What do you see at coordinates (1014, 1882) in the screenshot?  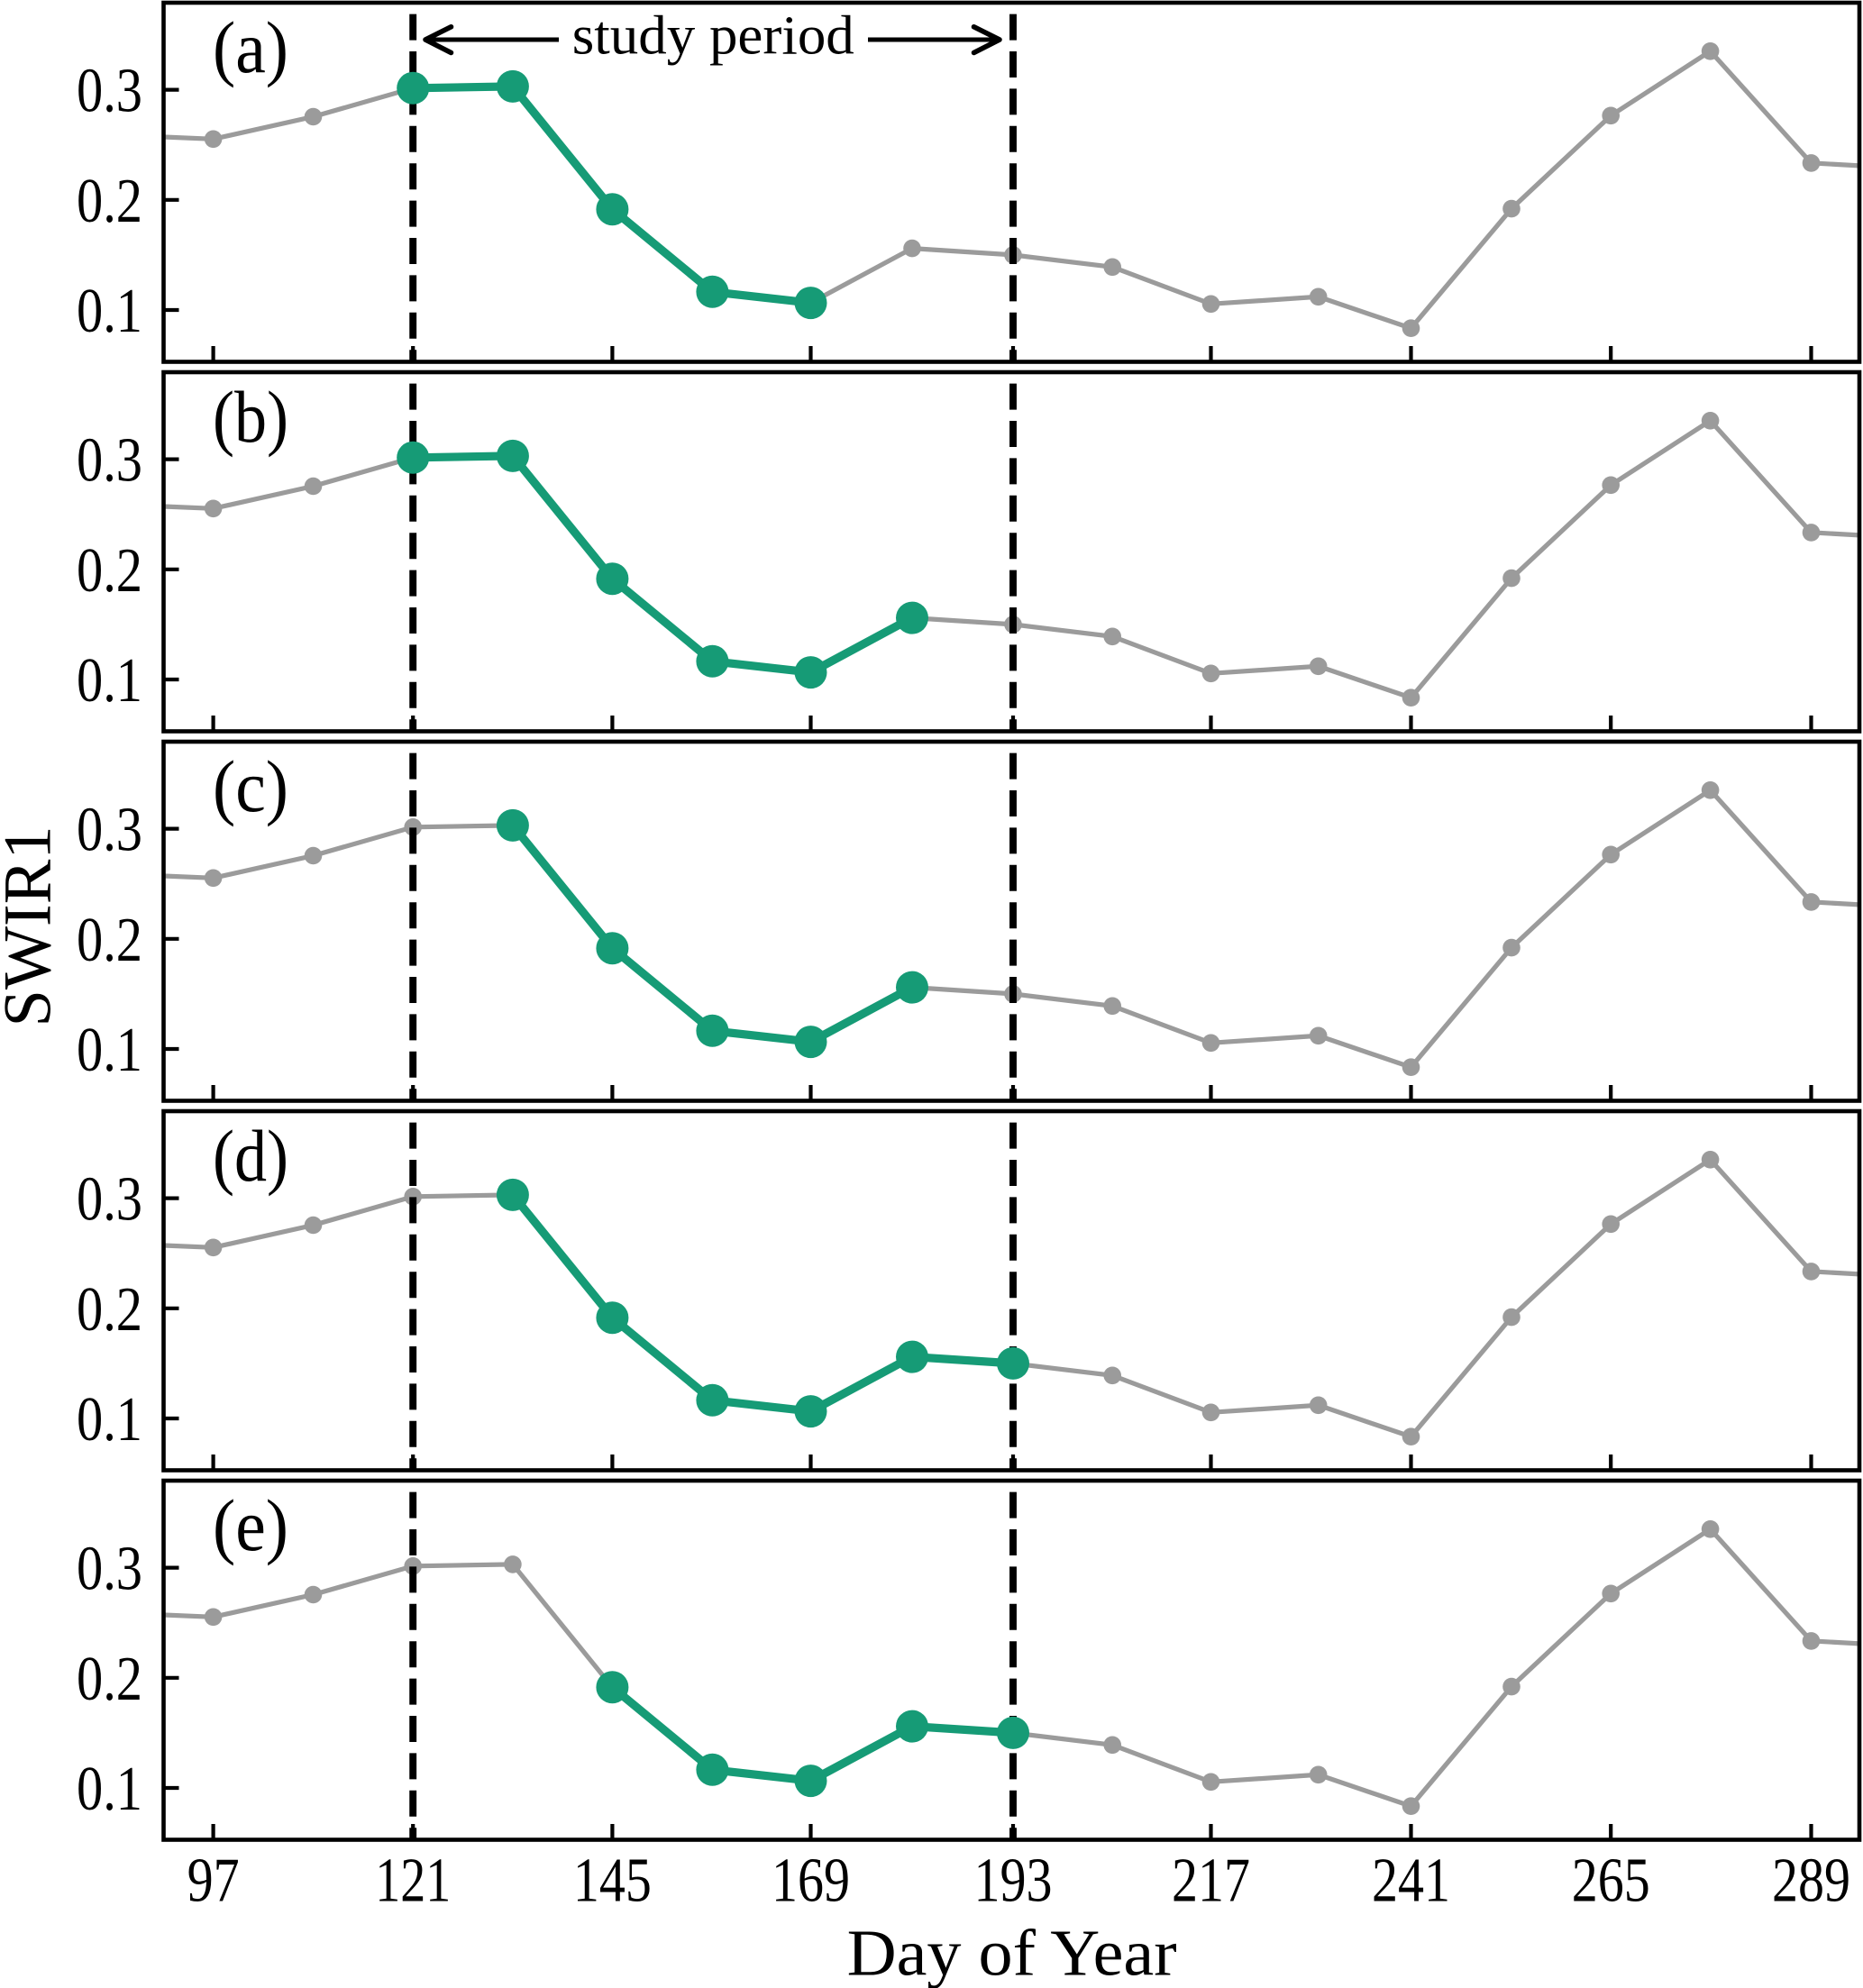 I see `svg-text: 193` at bounding box center [1014, 1882].